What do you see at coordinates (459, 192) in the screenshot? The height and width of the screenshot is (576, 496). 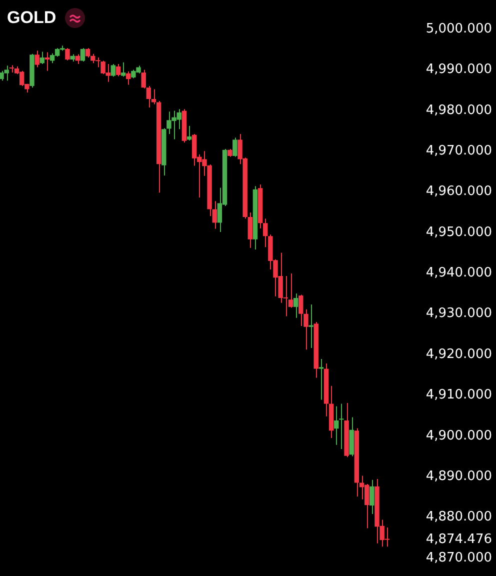 I see `y-tick-label: 4,960.000` at bounding box center [459, 192].